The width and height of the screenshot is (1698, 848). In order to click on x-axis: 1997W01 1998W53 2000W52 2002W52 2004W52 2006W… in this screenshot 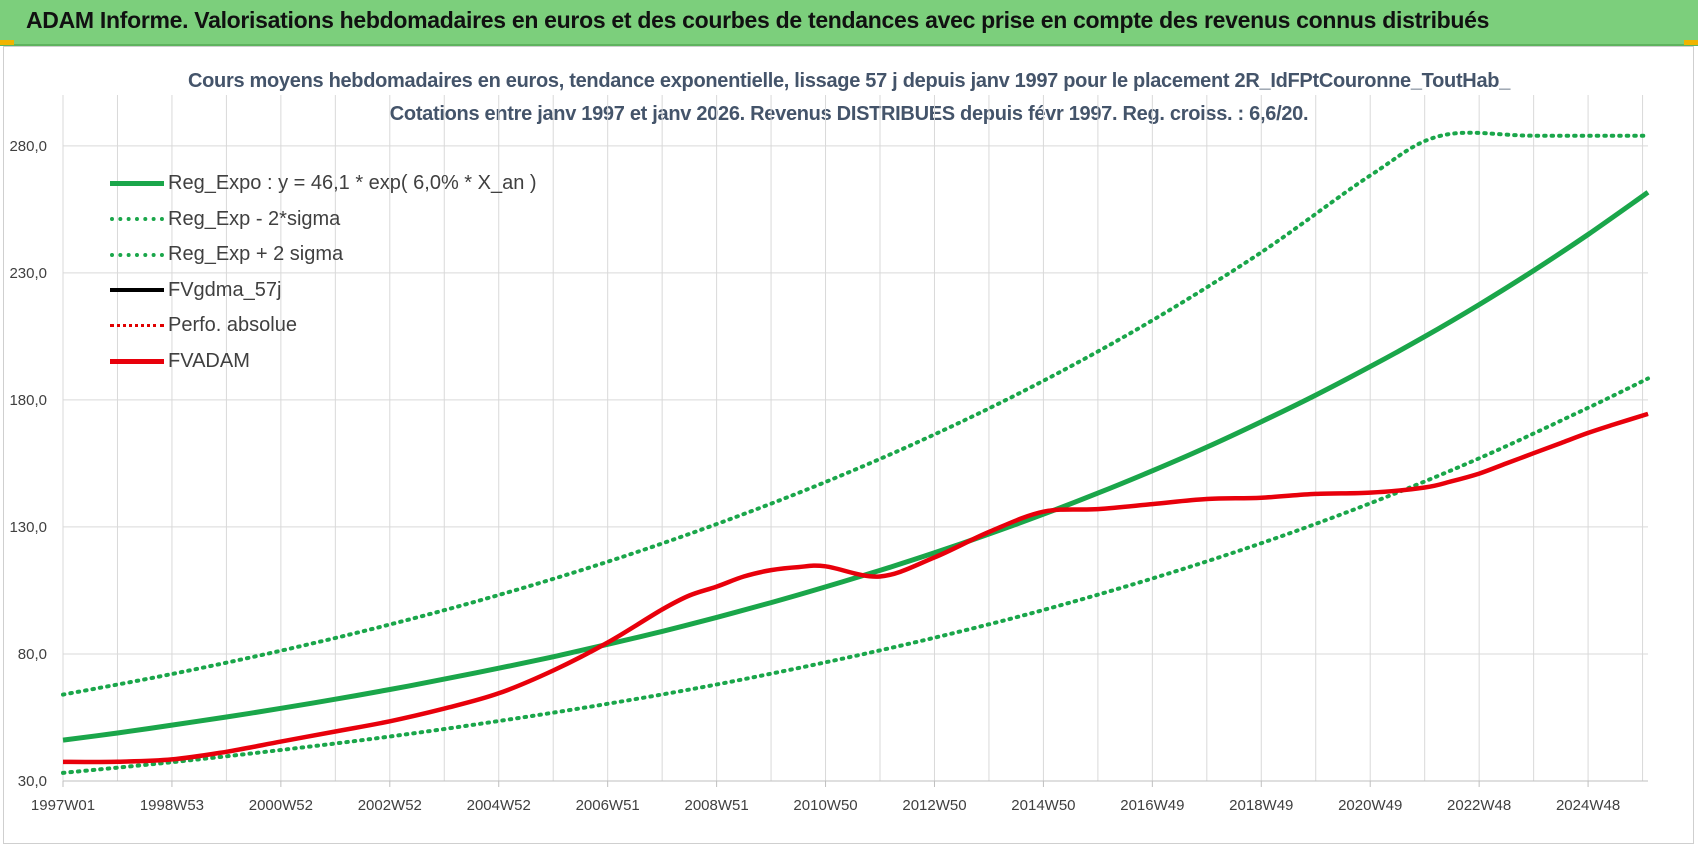, I will do `click(839, 797)`.